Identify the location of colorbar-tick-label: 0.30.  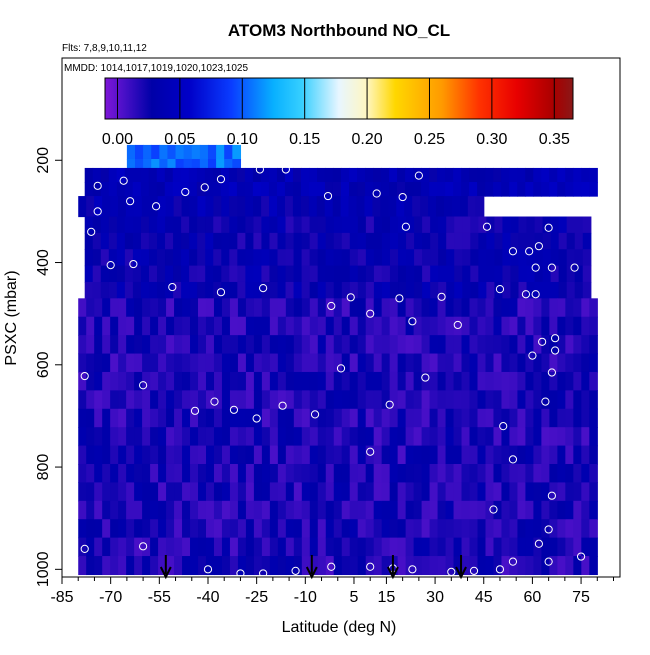
(491, 139).